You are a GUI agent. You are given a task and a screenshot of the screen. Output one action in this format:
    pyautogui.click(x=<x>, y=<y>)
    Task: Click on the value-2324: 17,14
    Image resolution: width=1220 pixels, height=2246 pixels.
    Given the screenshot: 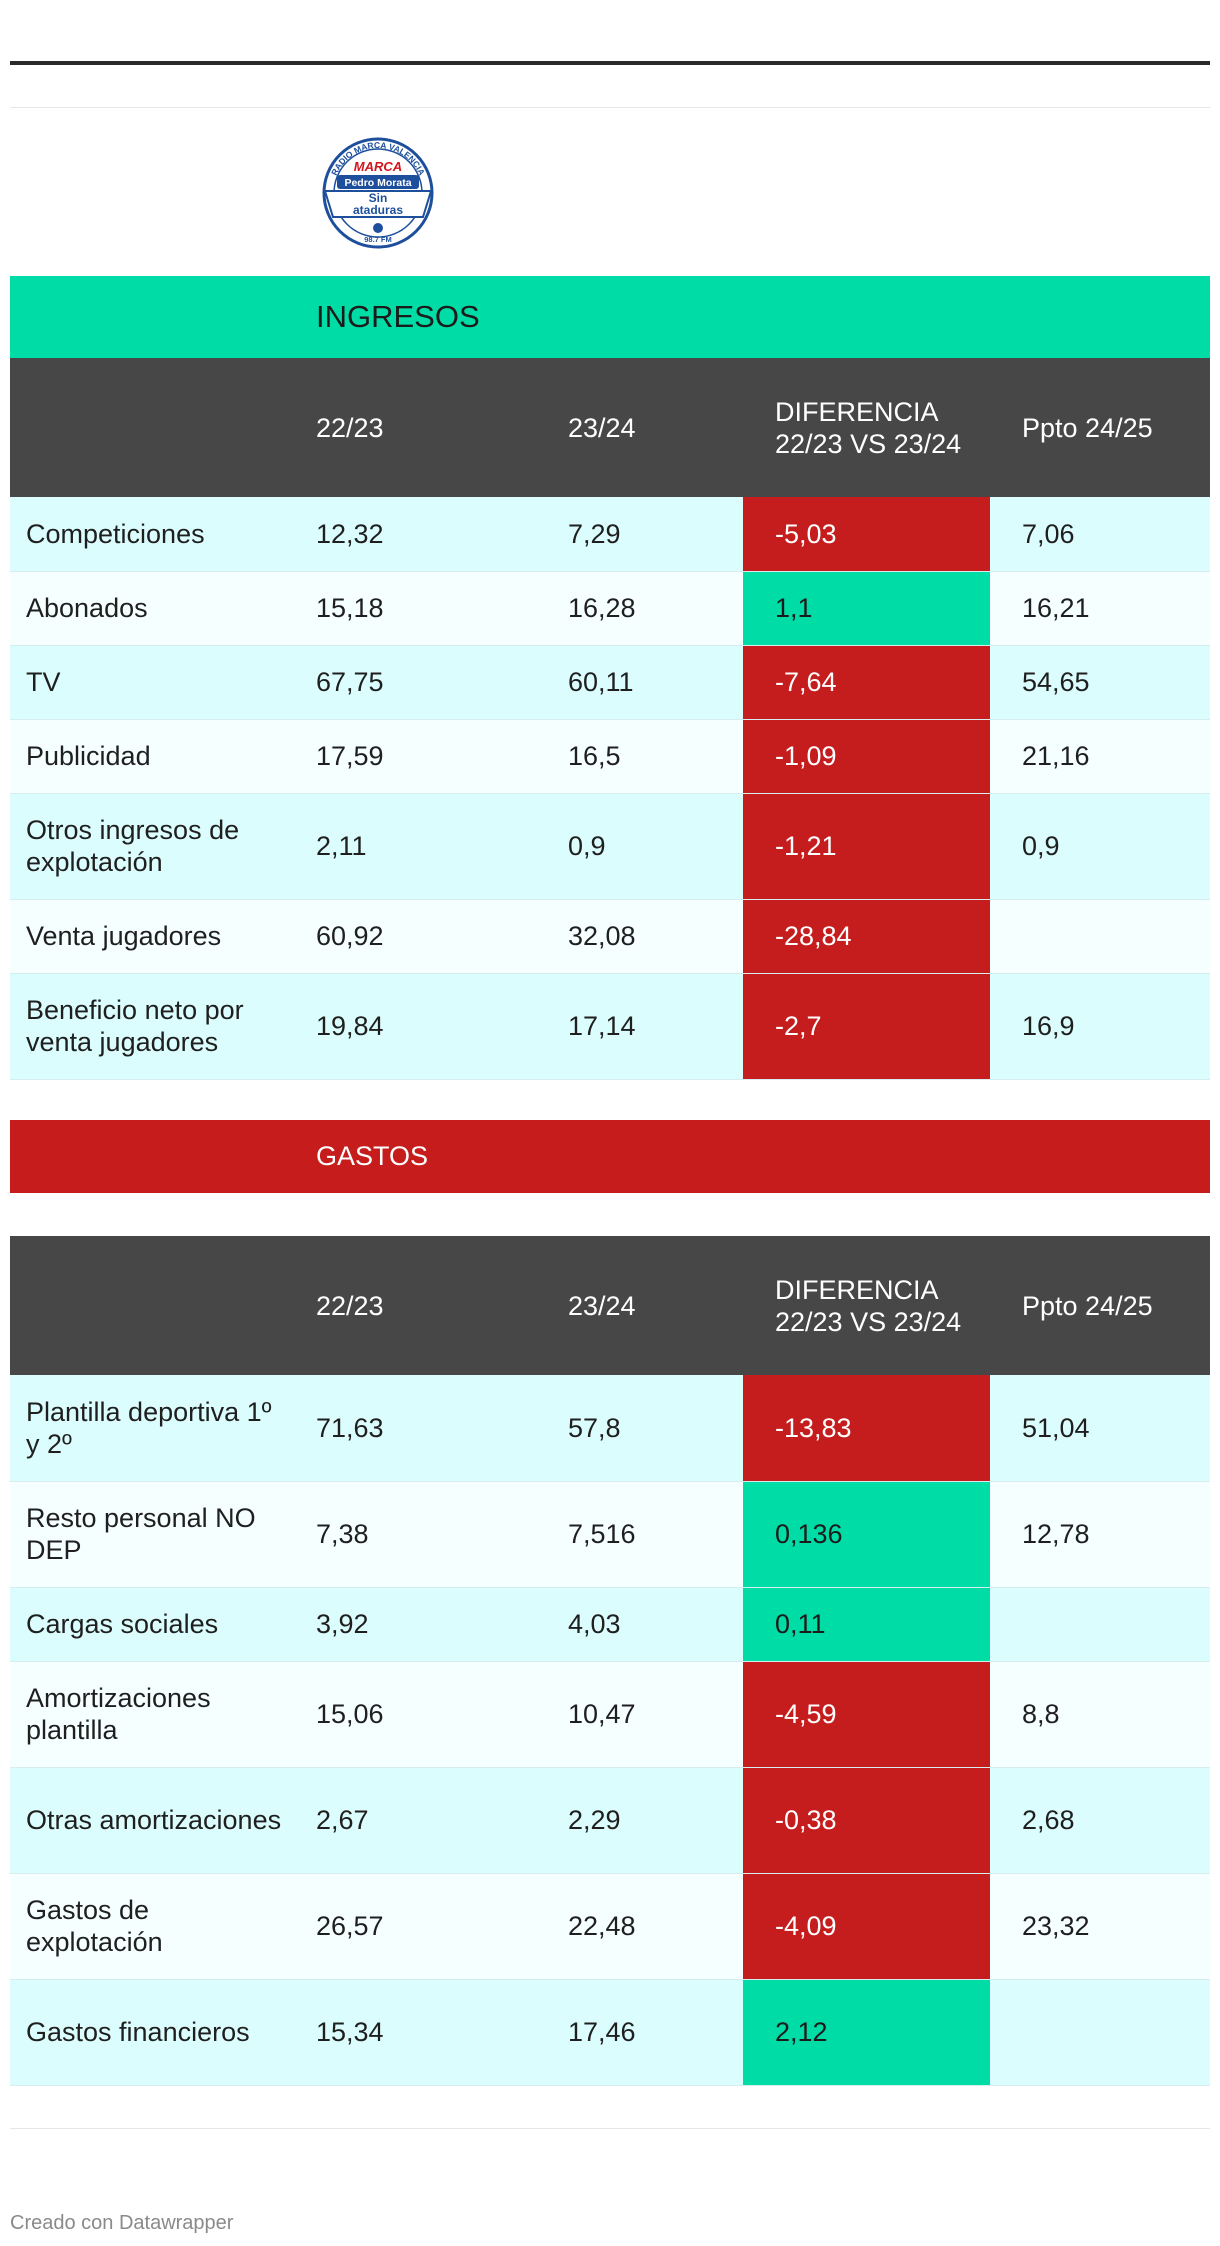 What is the action you would take?
    pyautogui.click(x=647, y=1026)
    